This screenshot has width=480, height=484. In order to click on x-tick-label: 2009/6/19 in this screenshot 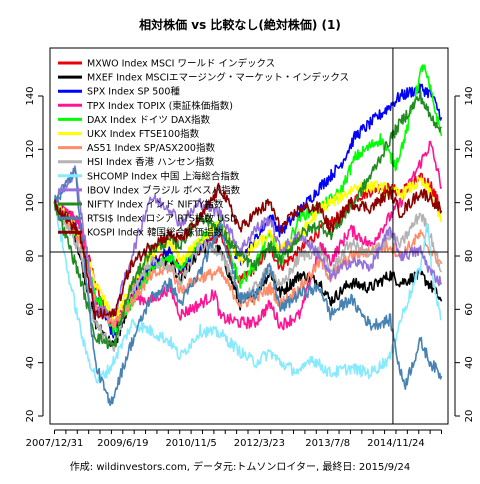, I will do `click(122, 443)`.